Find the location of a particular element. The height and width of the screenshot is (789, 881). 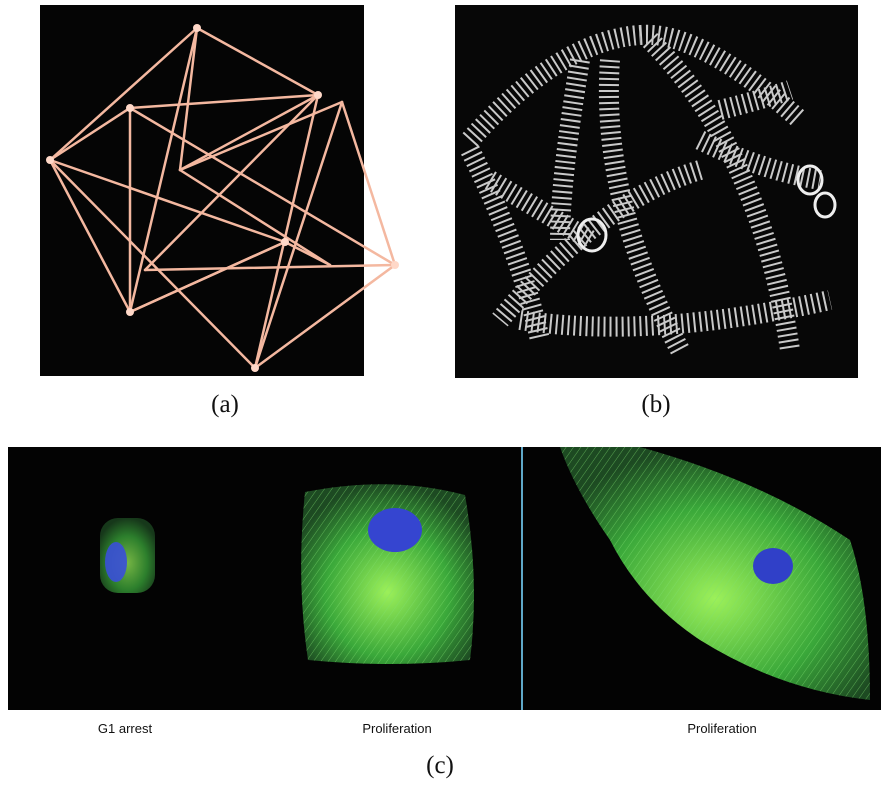

panel-label: (a) is located at coordinates (225, 404).